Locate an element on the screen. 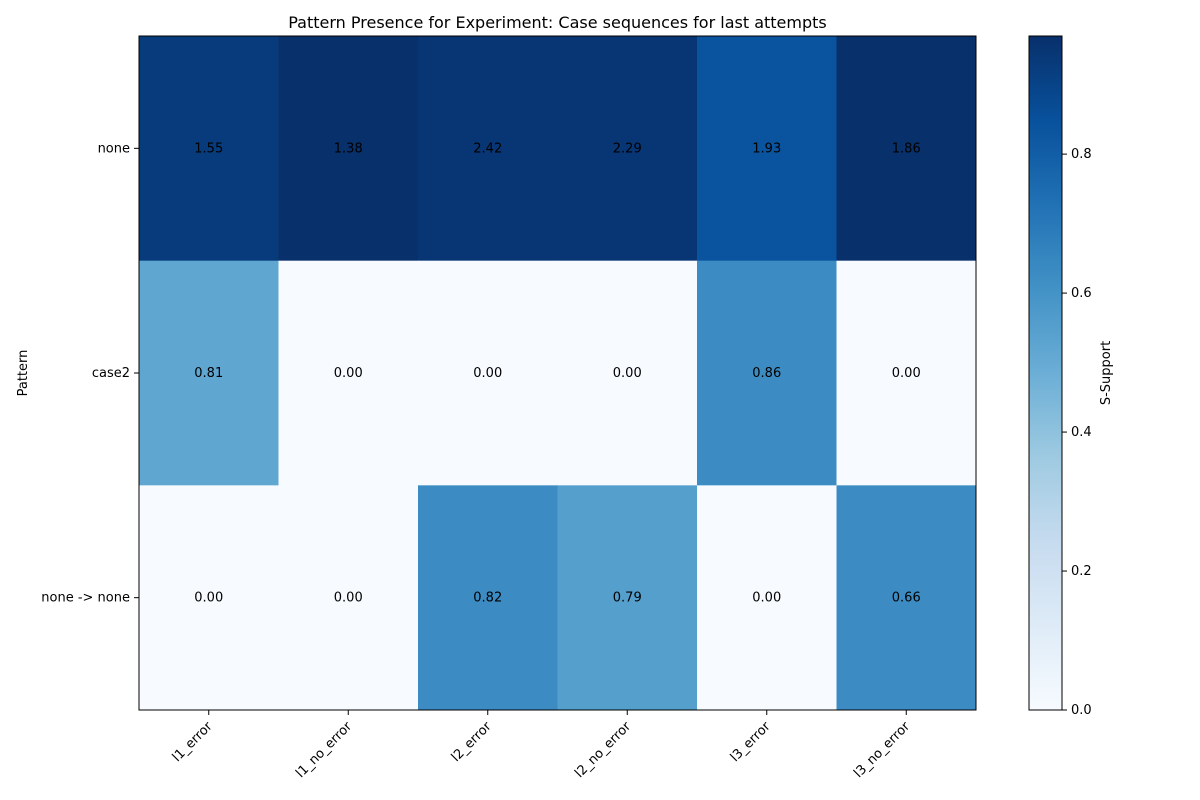  y-tick-label: case2 is located at coordinates (111, 373).